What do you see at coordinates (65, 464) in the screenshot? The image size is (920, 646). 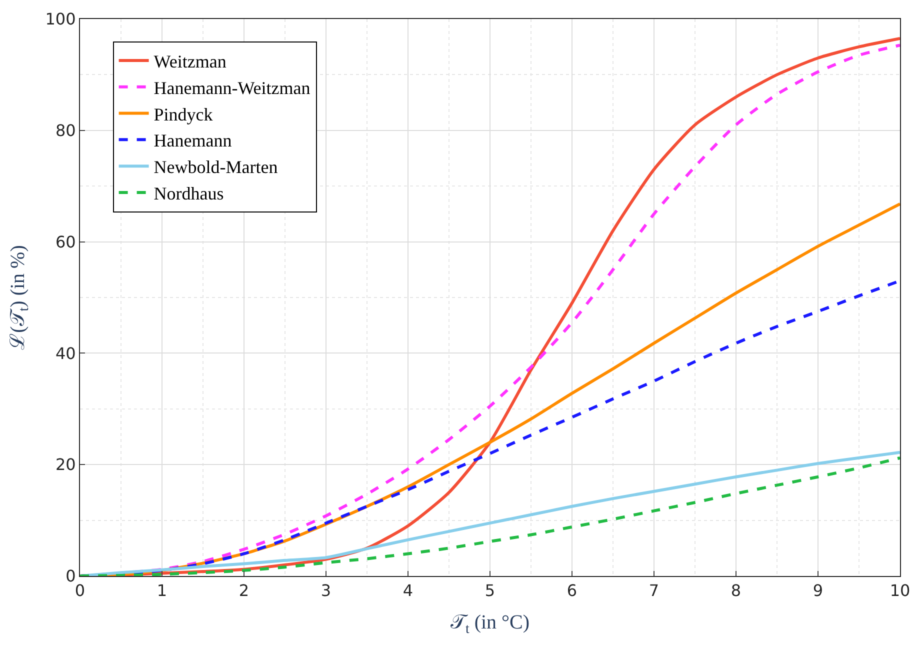 I see `y-tick-label: 20` at bounding box center [65, 464].